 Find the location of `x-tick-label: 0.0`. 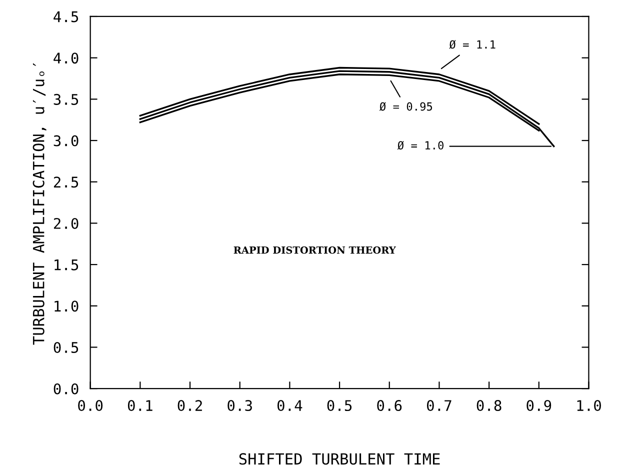

x-tick-label: 0.0 is located at coordinates (90, 406).